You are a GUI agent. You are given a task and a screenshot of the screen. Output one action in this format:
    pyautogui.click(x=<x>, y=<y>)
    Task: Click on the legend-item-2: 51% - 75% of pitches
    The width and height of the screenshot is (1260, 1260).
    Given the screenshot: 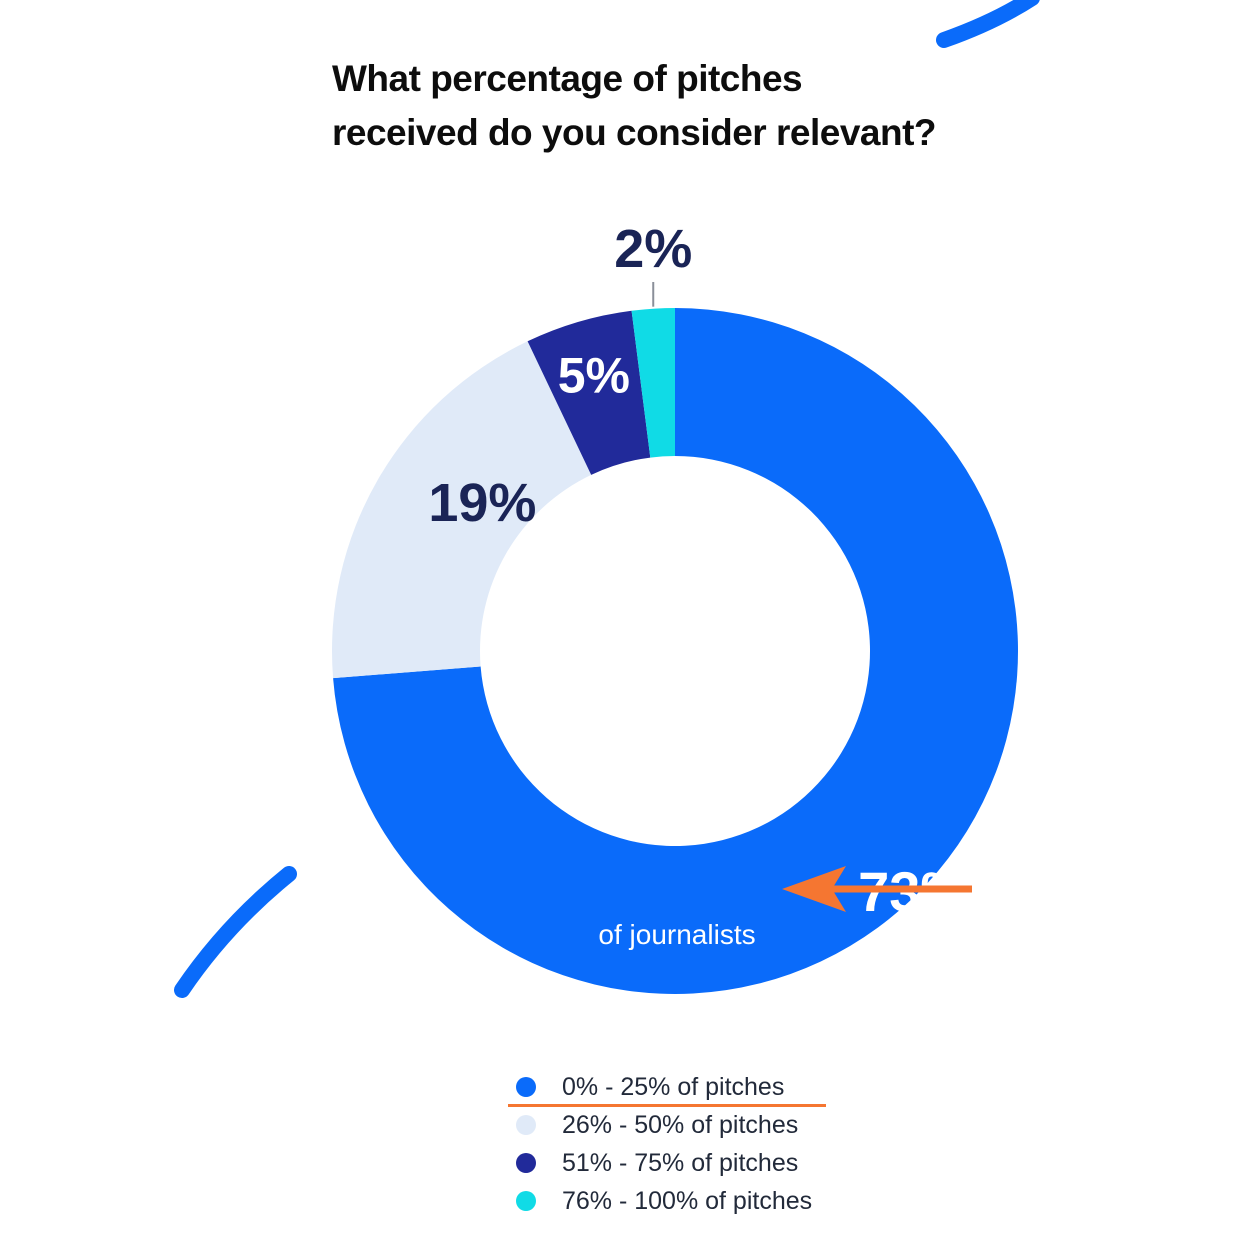 What is the action you would take?
    pyautogui.click(x=726, y=1163)
    